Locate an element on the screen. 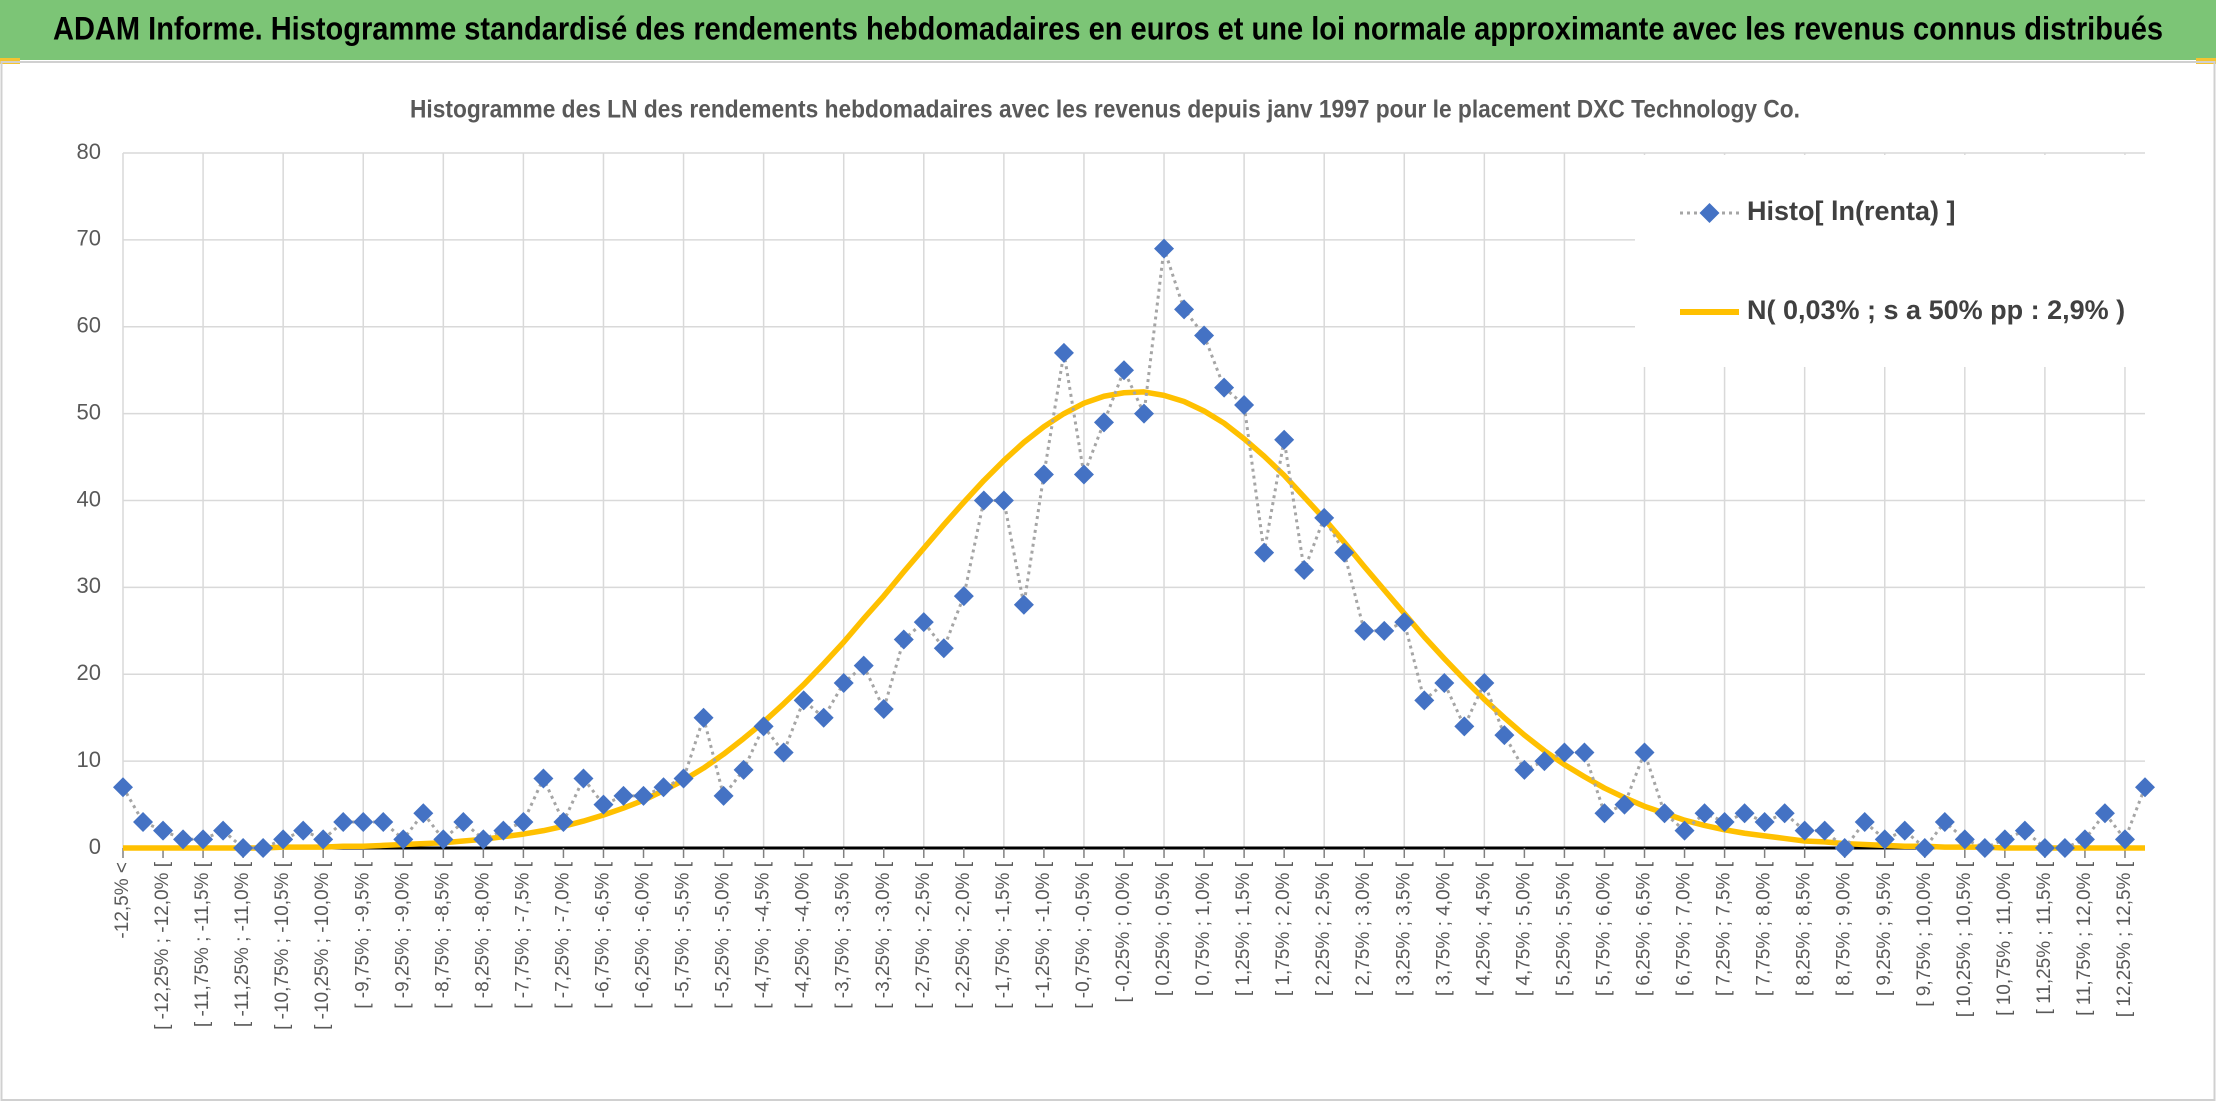 This screenshot has width=2216, height=1102. y-tick-label: 70 is located at coordinates (89, 238).